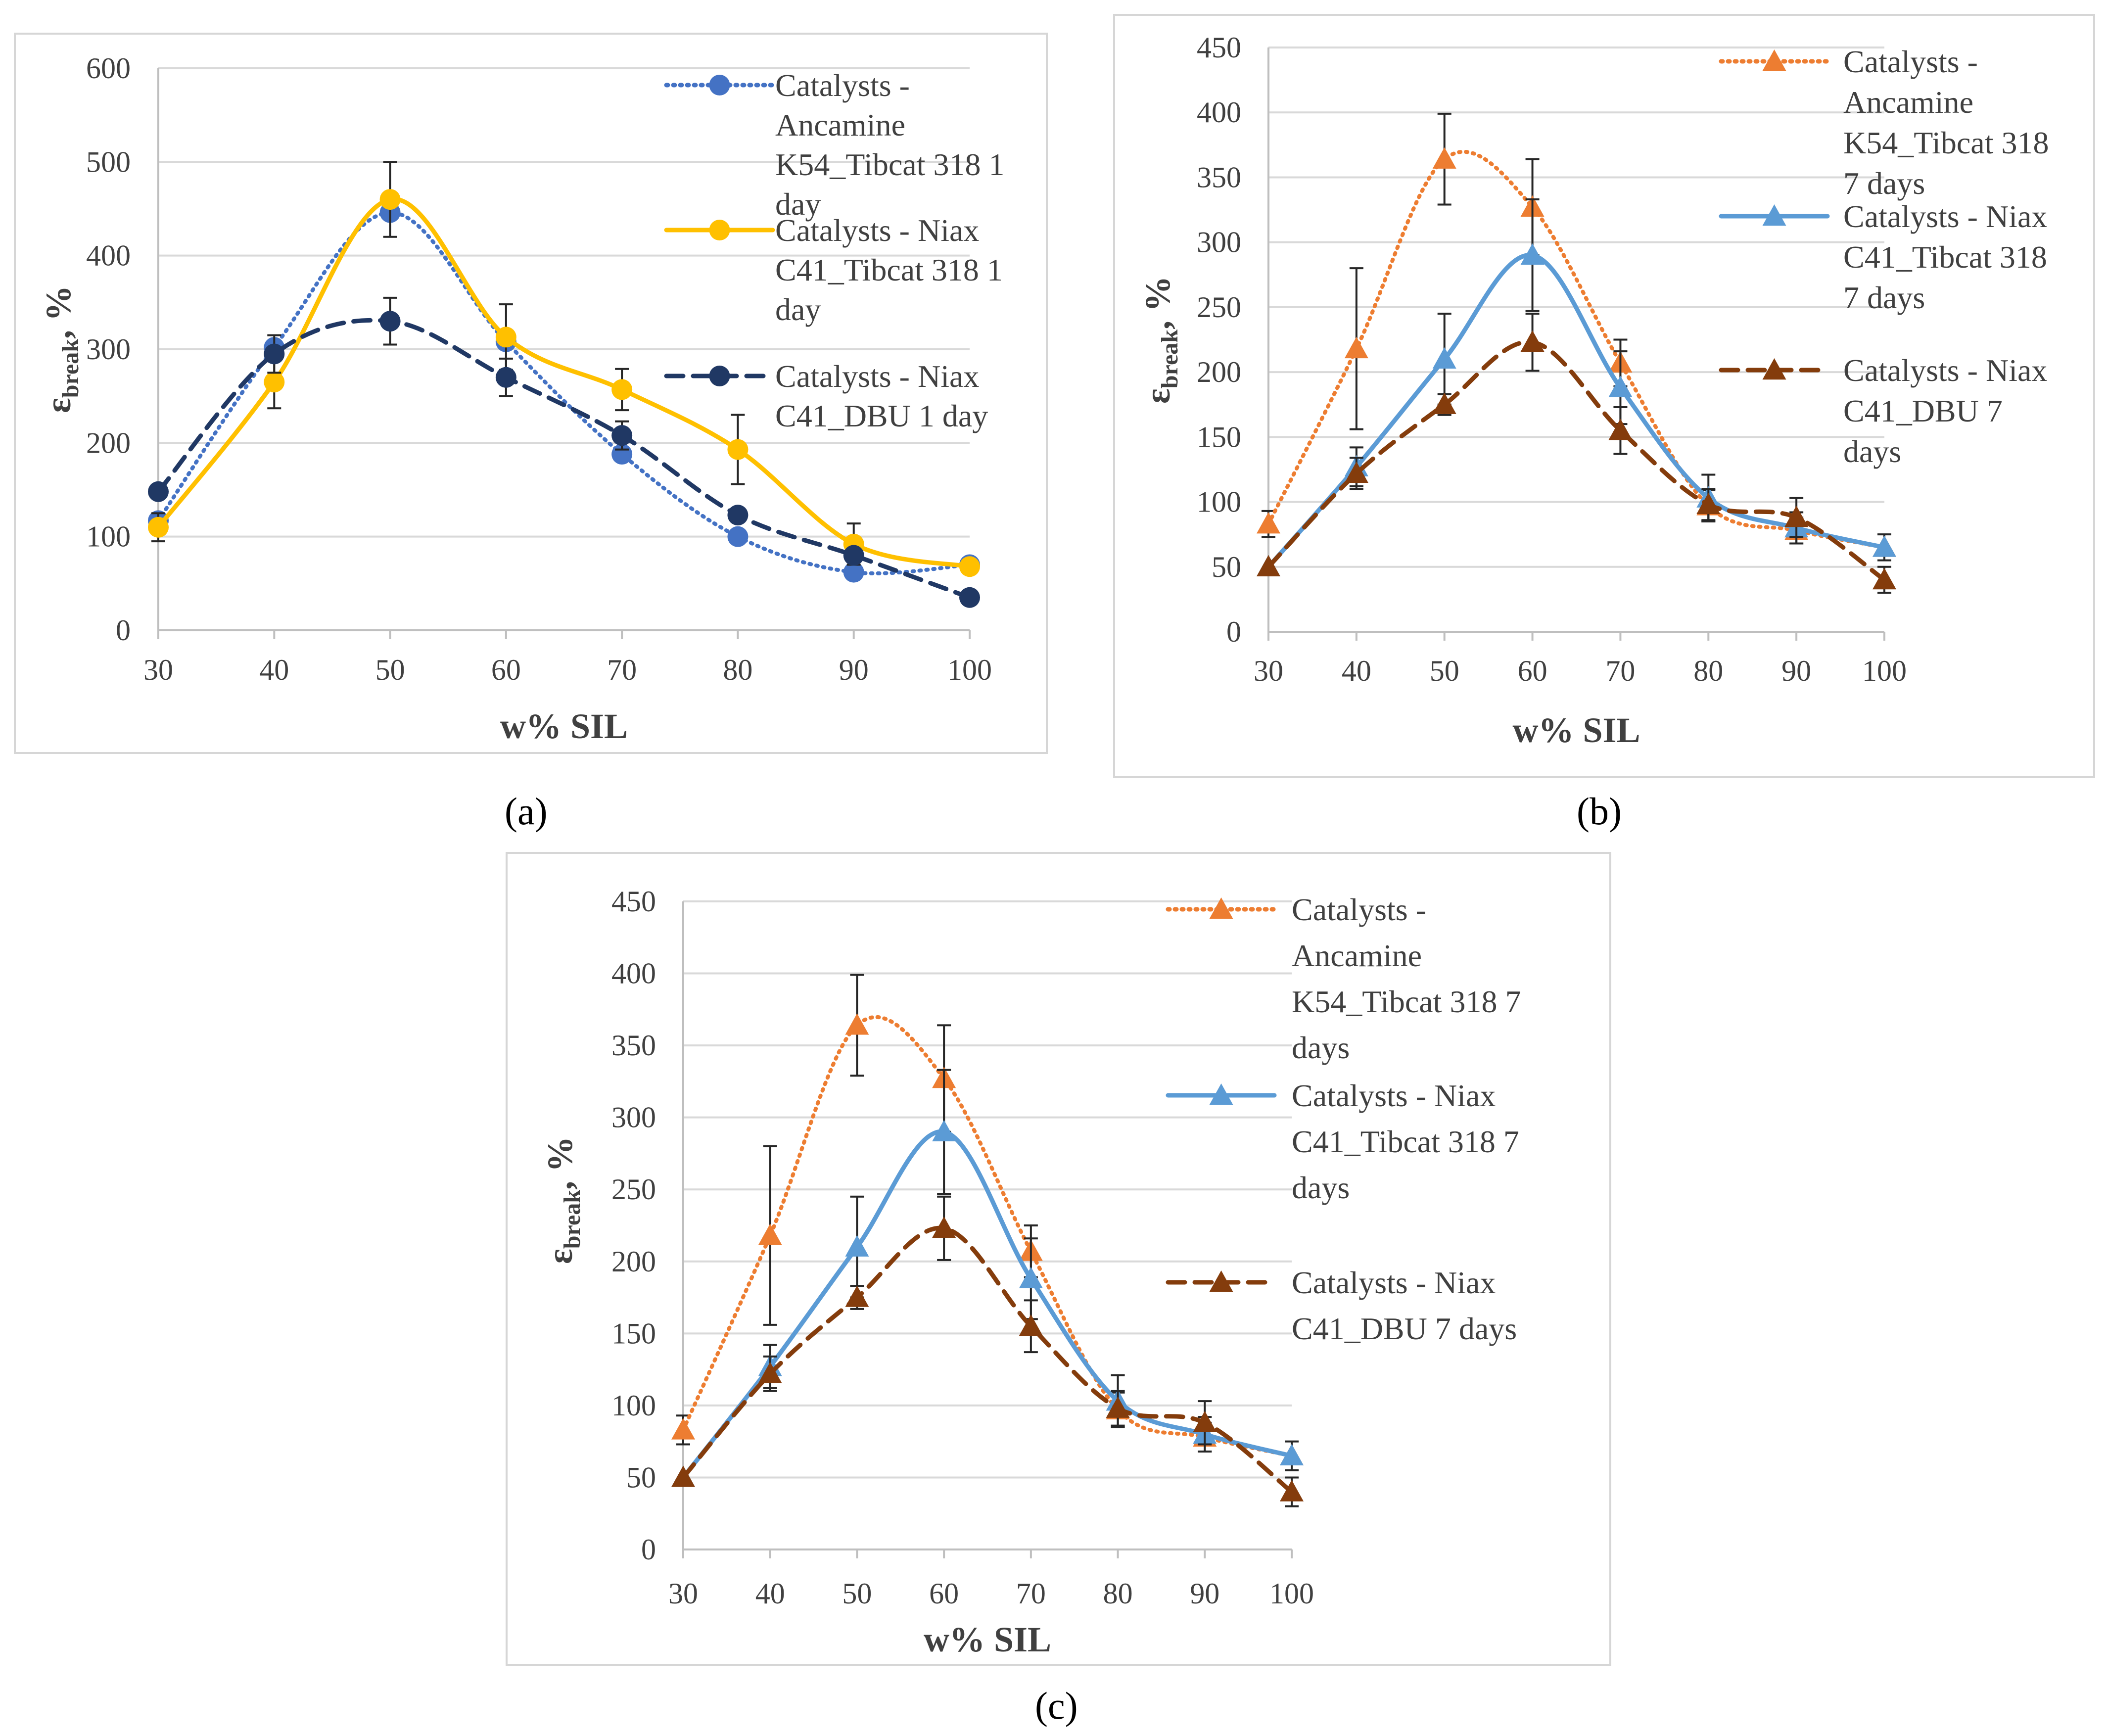 The height and width of the screenshot is (1736, 2107). Describe the element at coordinates (526, 811) in the screenshot. I see `caption-a: (a)` at that location.